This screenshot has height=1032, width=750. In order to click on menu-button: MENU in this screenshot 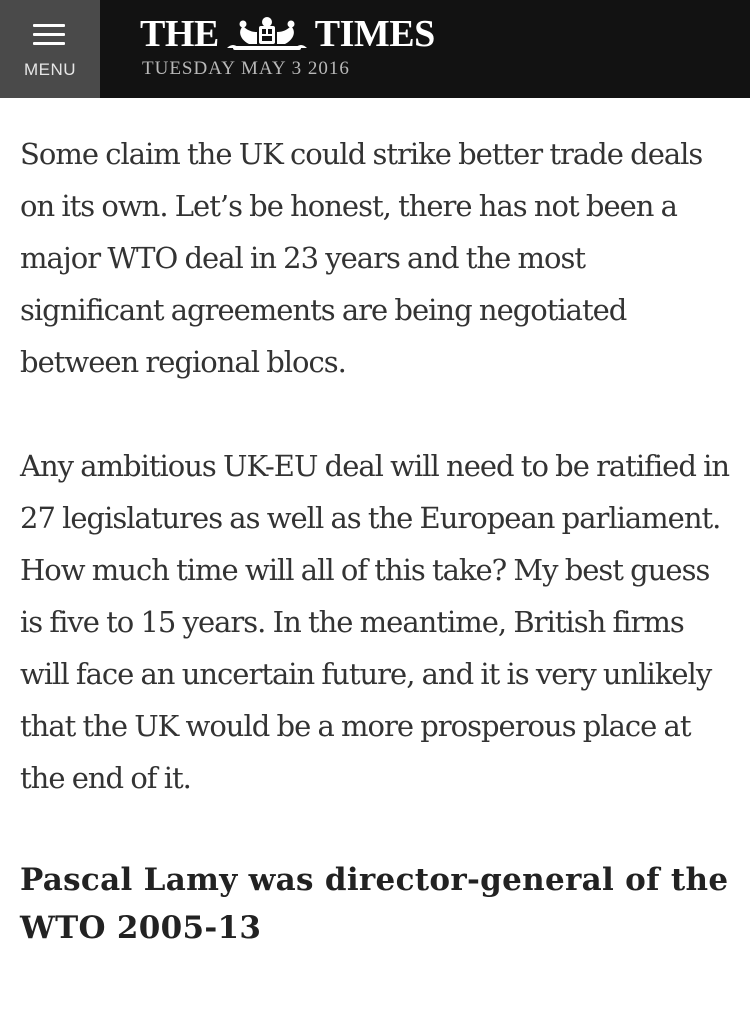, I will do `click(50, 49)`.